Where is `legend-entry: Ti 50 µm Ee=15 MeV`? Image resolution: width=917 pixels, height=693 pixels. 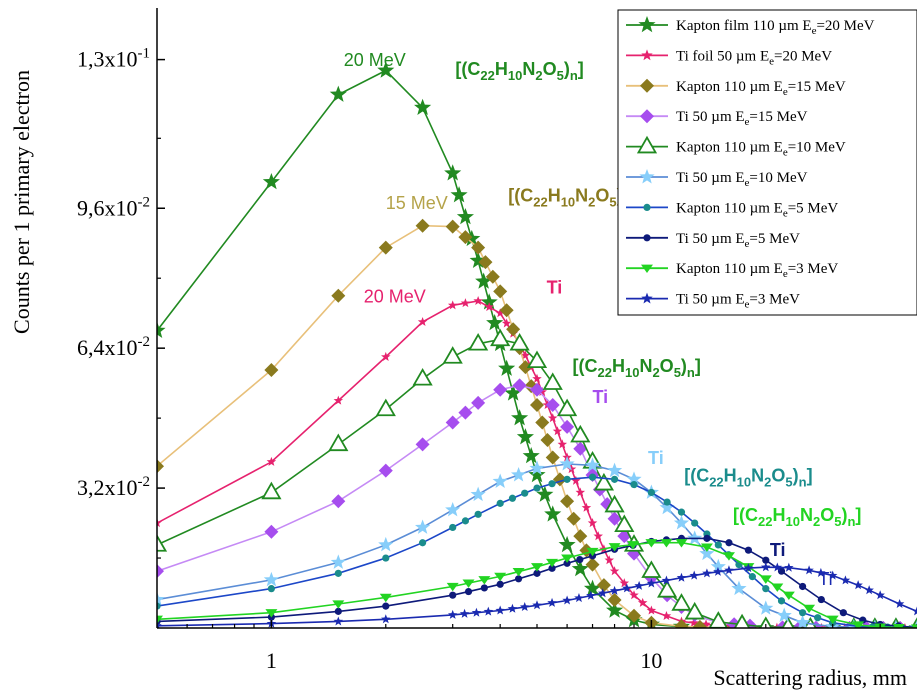
legend-entry: Ti 50 µm Ee=15 MeV is located at coordinates (717, 118).